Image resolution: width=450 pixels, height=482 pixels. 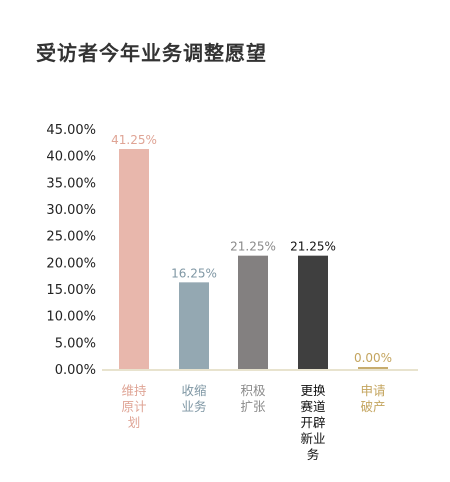 What do you see at coordinates (194, 273) in the screenshot?
I see `data-label: 16.25%` at bounding box center [194, 273].